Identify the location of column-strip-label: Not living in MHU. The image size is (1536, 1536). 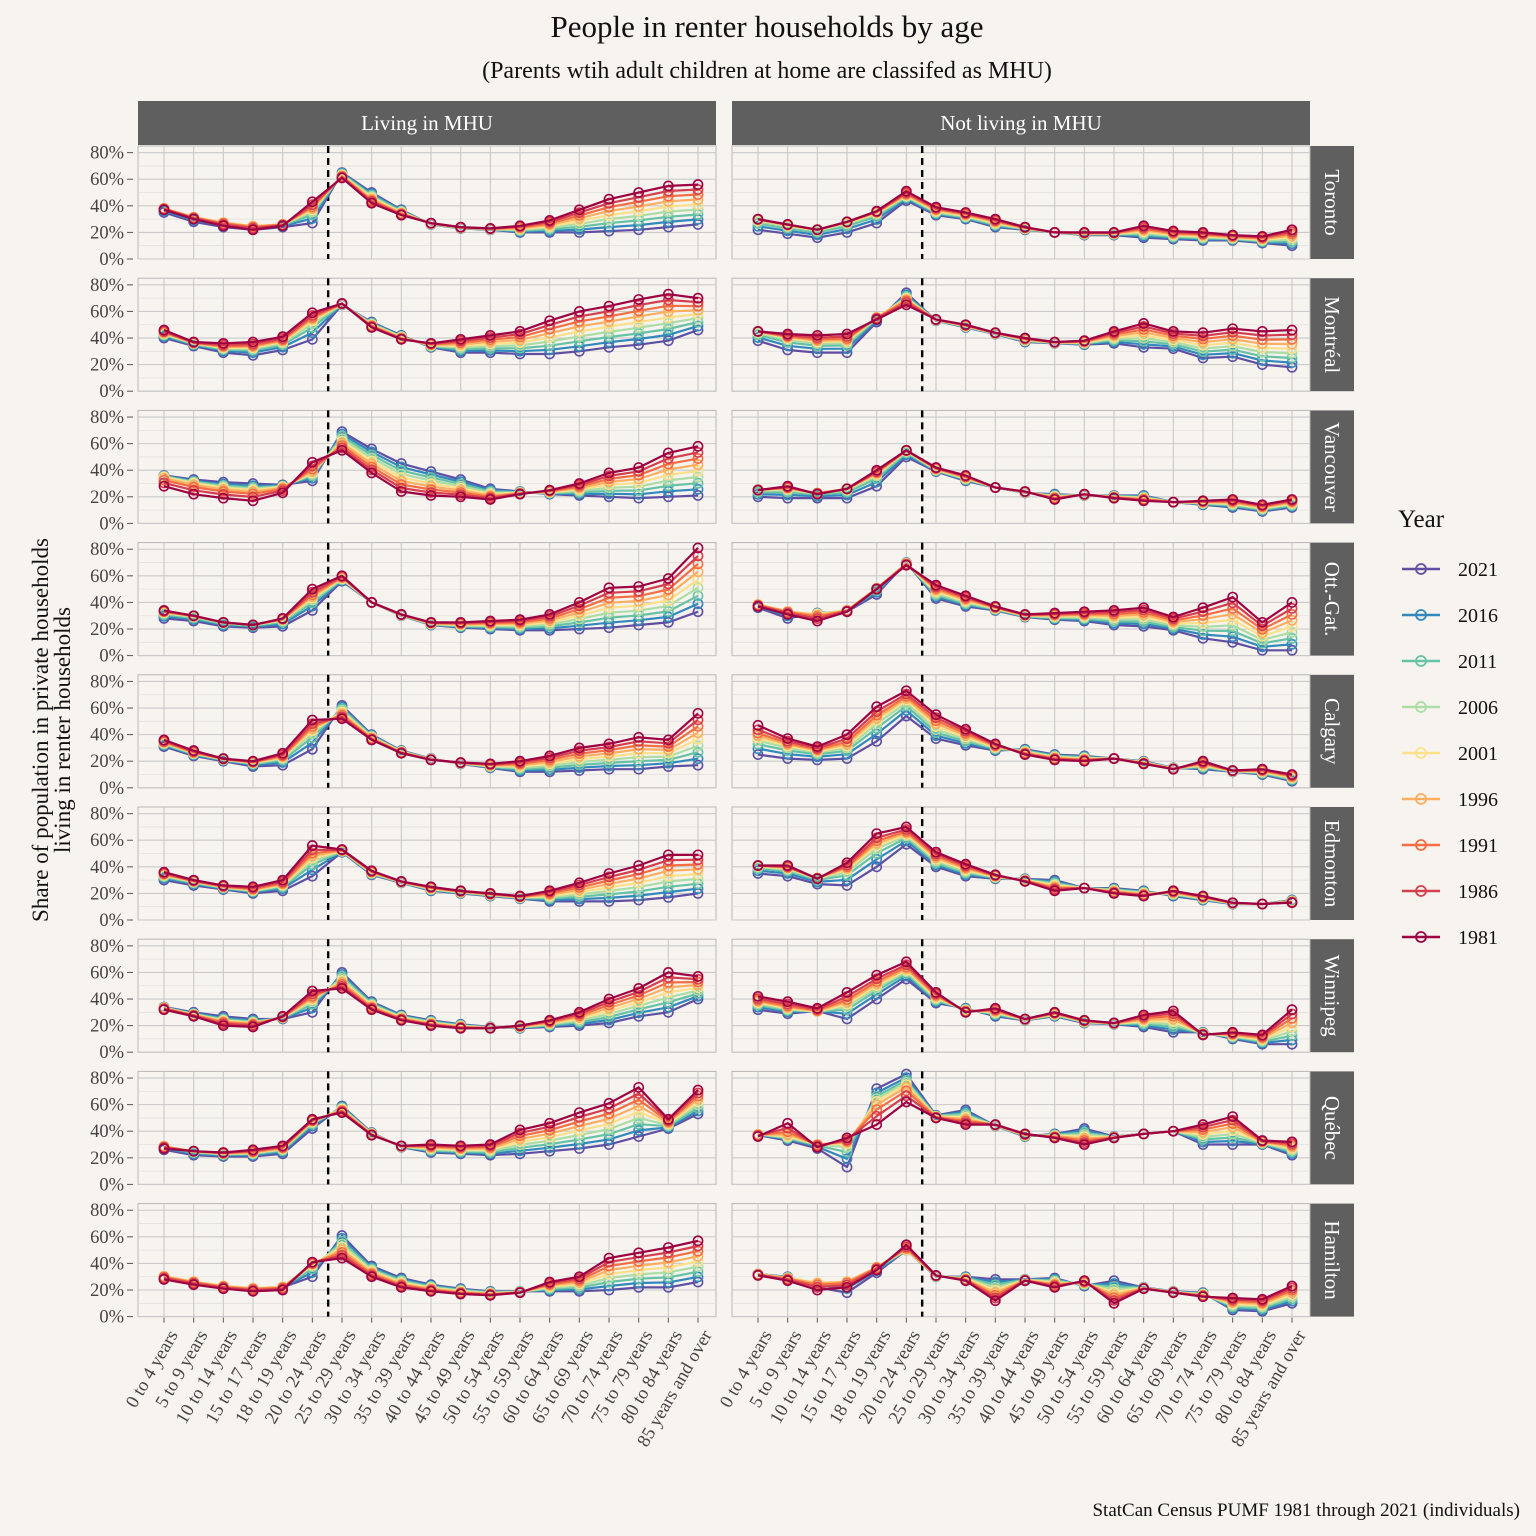
(1021, 123).